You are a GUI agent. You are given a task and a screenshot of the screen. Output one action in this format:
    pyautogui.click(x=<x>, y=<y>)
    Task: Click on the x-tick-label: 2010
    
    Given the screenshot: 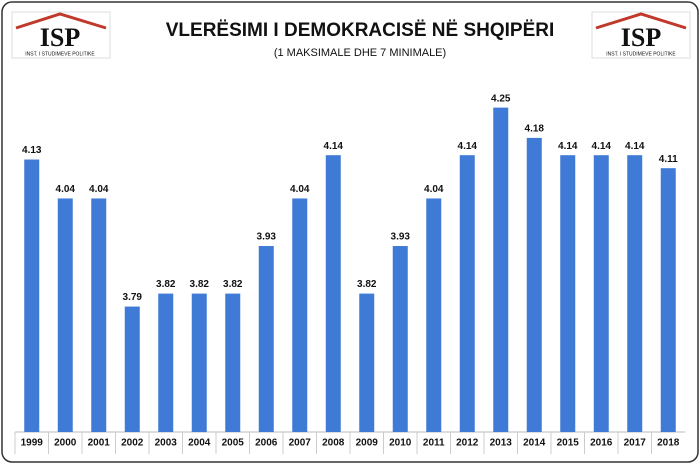 What is the action you would take?
    pyautogui.click(x=400, y=443)
    